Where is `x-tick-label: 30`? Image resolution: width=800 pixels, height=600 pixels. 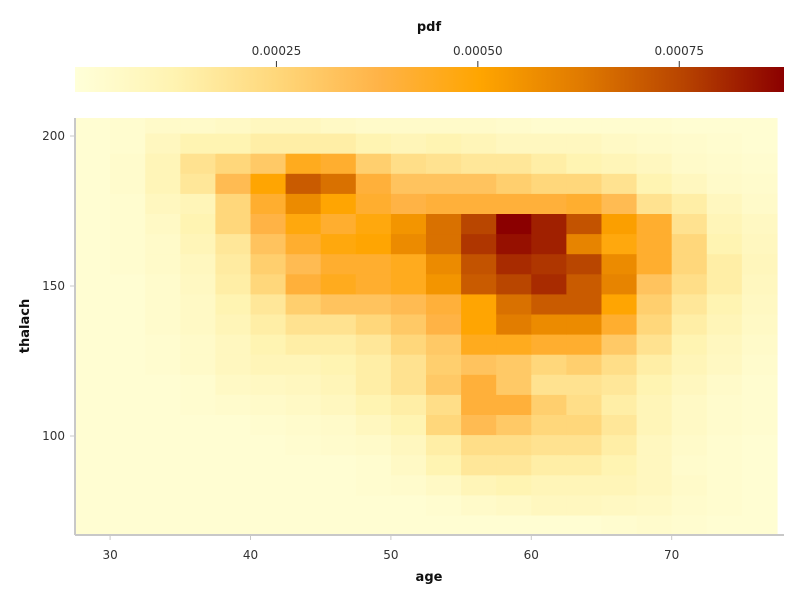 x-tick-label: 30 is located at coordinates (109, 555).